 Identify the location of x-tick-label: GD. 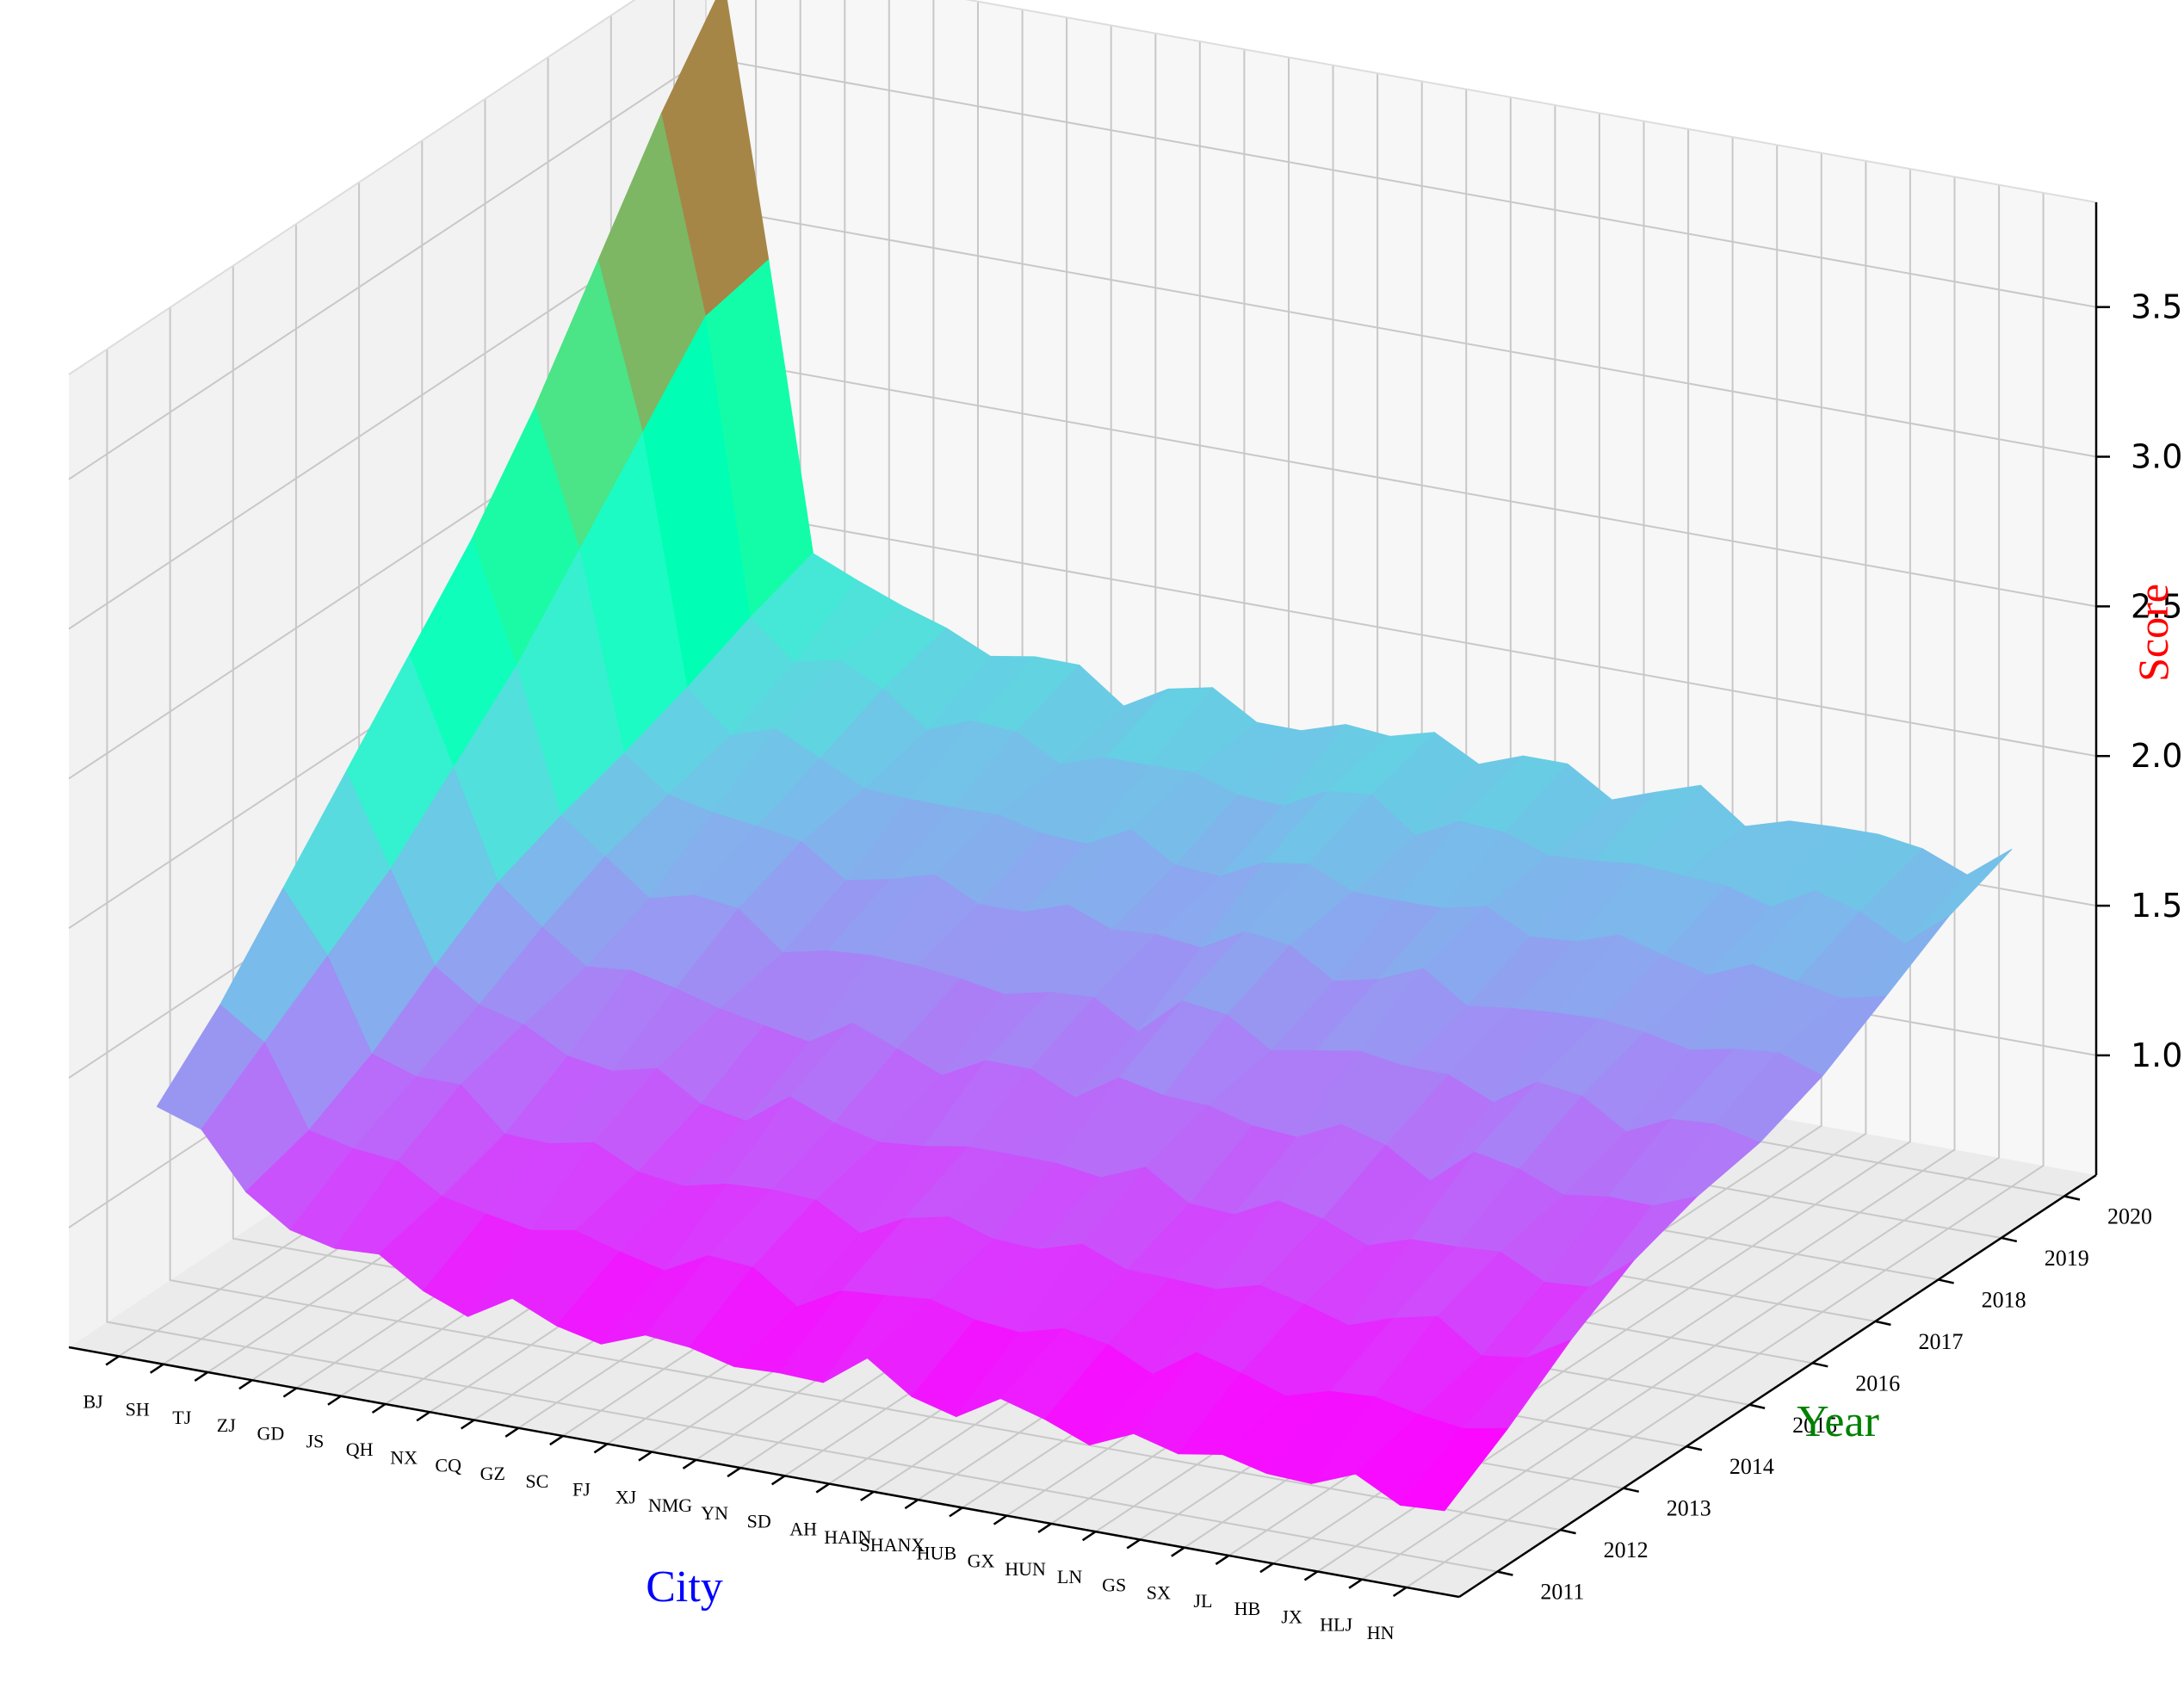
(271, 1434).